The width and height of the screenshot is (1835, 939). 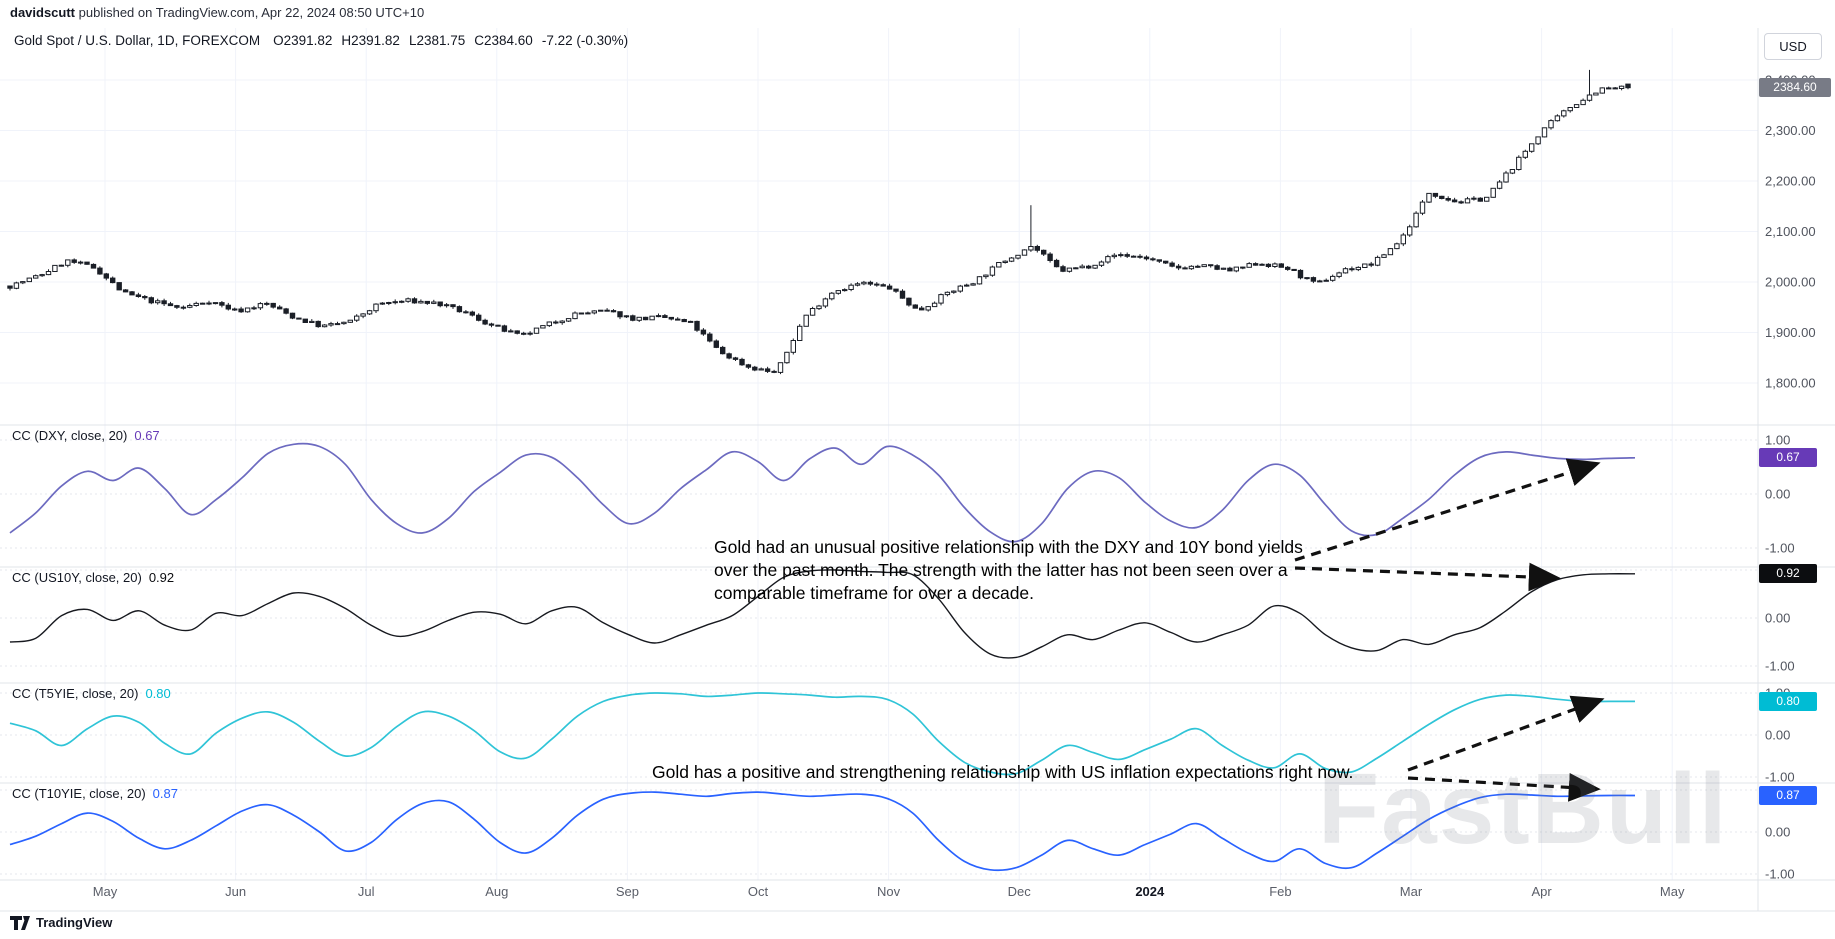 What do you see at coordinates (496, 891) in the screenshot?
I see `time-axis-label: Aug` at bounding box center [496, 891].